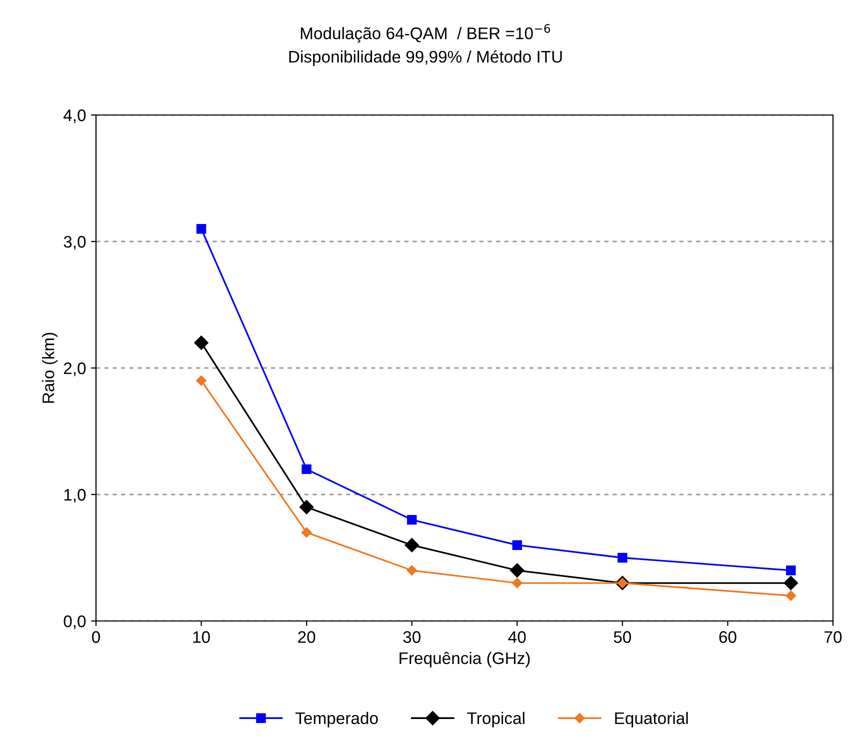 The height and width of the screenshot is (754, 851). I want to click on x-tick-label: 40, so click(517, 637).